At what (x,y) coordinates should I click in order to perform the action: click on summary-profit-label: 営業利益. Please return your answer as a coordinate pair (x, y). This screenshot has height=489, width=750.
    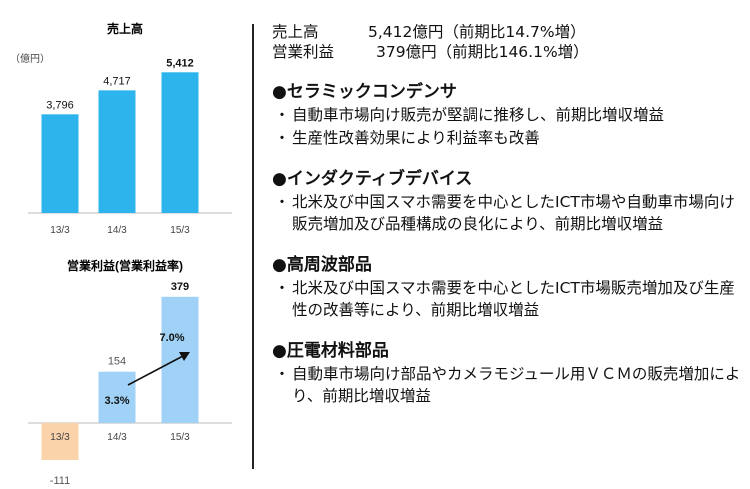
    Looking at the image, I should click on (303, 52).